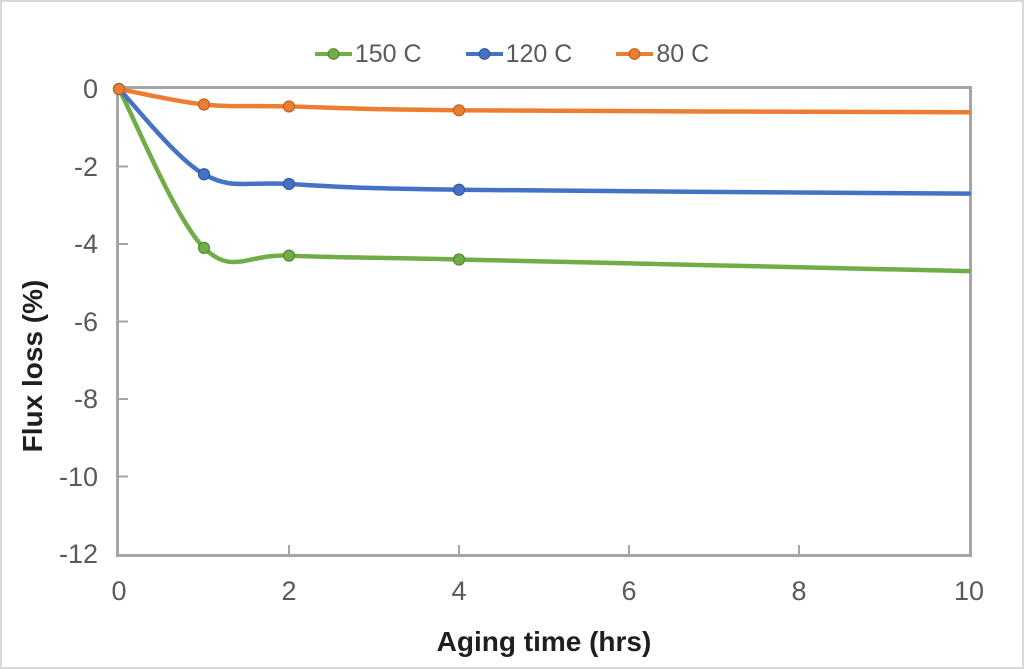 This screenshot has width=1024, height=669. What do you see at coordinates (542, 139) in the screenshot?
I see `series-120-c` at bounding box center [542, 139].